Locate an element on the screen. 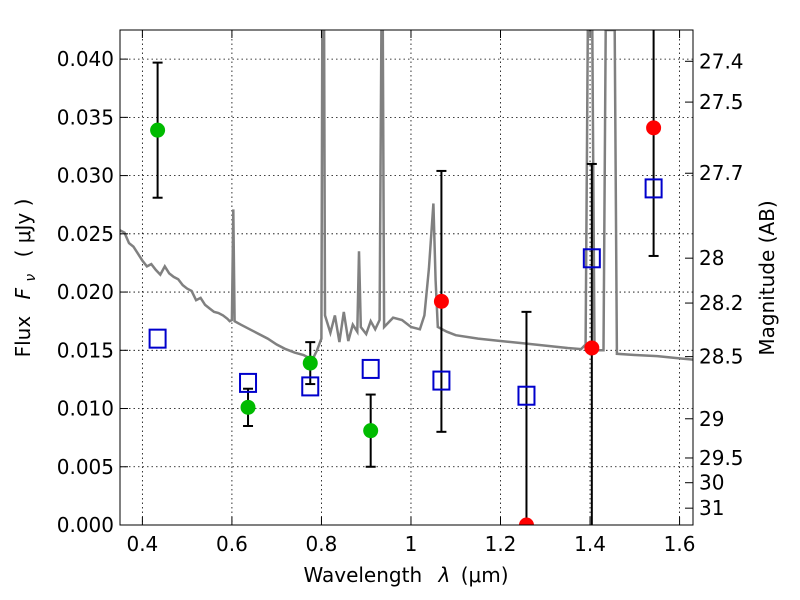  y-axis-title-subscript: ν is located at coordinates (31, 278).